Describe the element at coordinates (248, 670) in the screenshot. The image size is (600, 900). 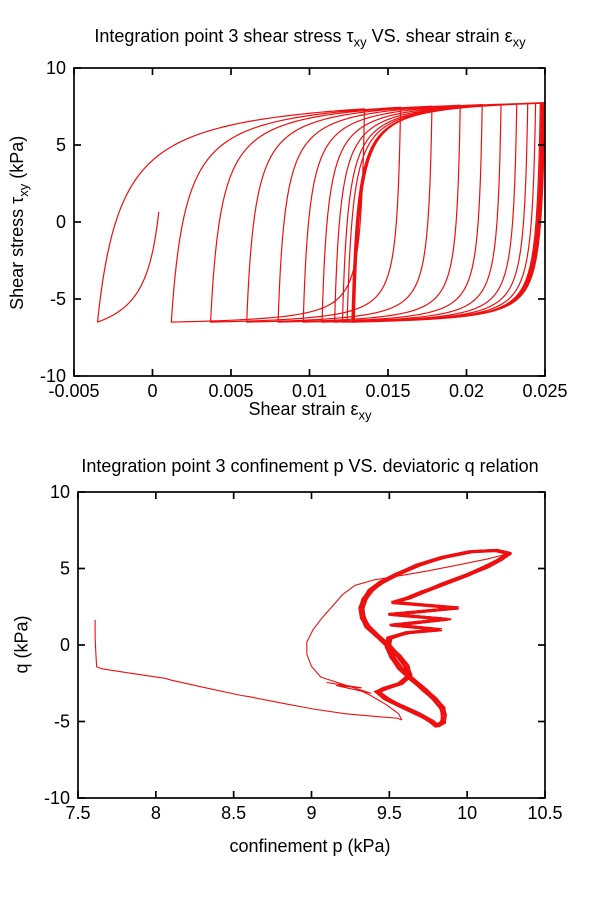
I see `chart2-consolidation-path` at that location.